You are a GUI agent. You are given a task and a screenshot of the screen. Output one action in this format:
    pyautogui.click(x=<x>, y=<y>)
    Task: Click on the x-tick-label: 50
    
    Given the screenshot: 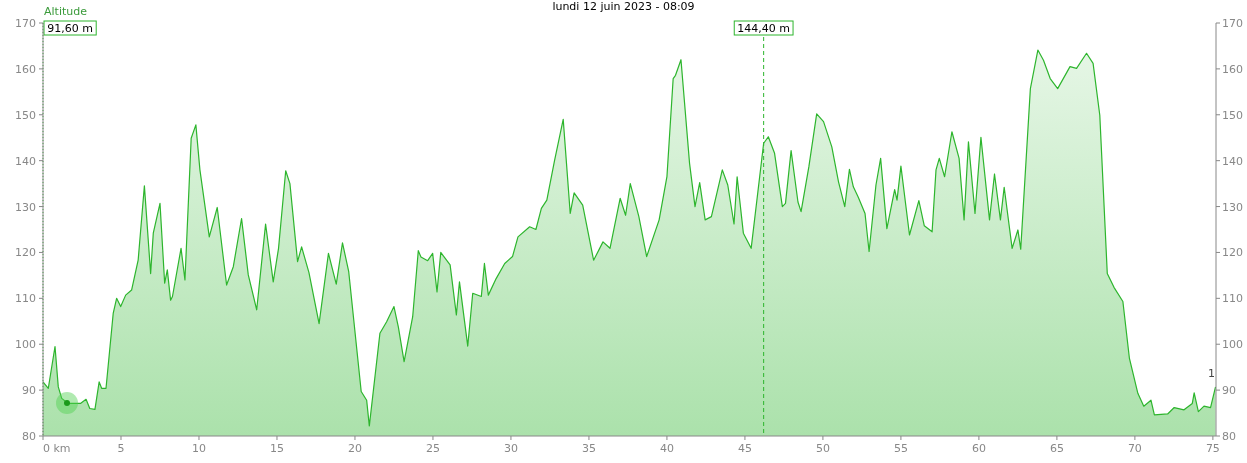 What is the action you would take?
    pyautogui.click(x=822, y=448)
    